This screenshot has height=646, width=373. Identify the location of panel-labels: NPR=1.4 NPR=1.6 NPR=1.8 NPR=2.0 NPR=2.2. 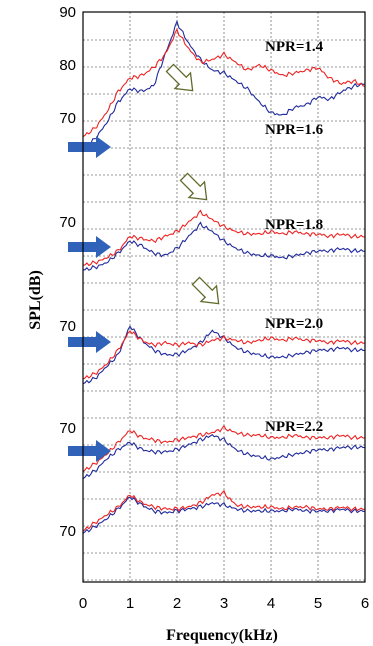
(294, 237).